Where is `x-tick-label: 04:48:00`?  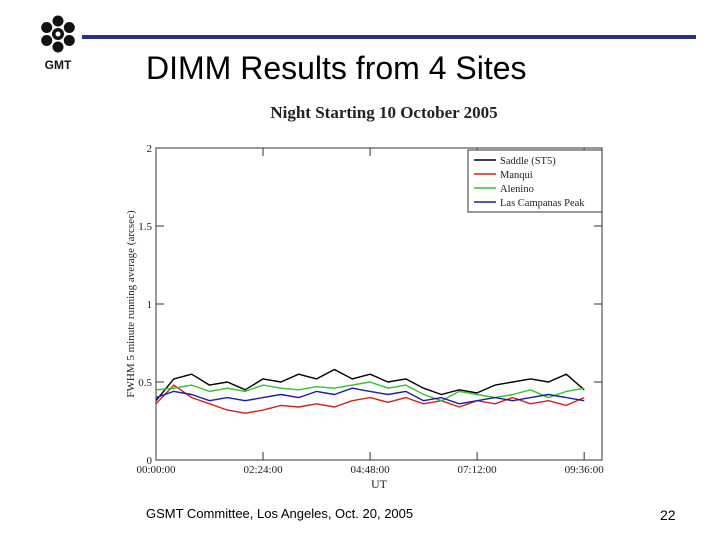
x-tick-label: 04:48:00 is located at coordinates (371, 470).